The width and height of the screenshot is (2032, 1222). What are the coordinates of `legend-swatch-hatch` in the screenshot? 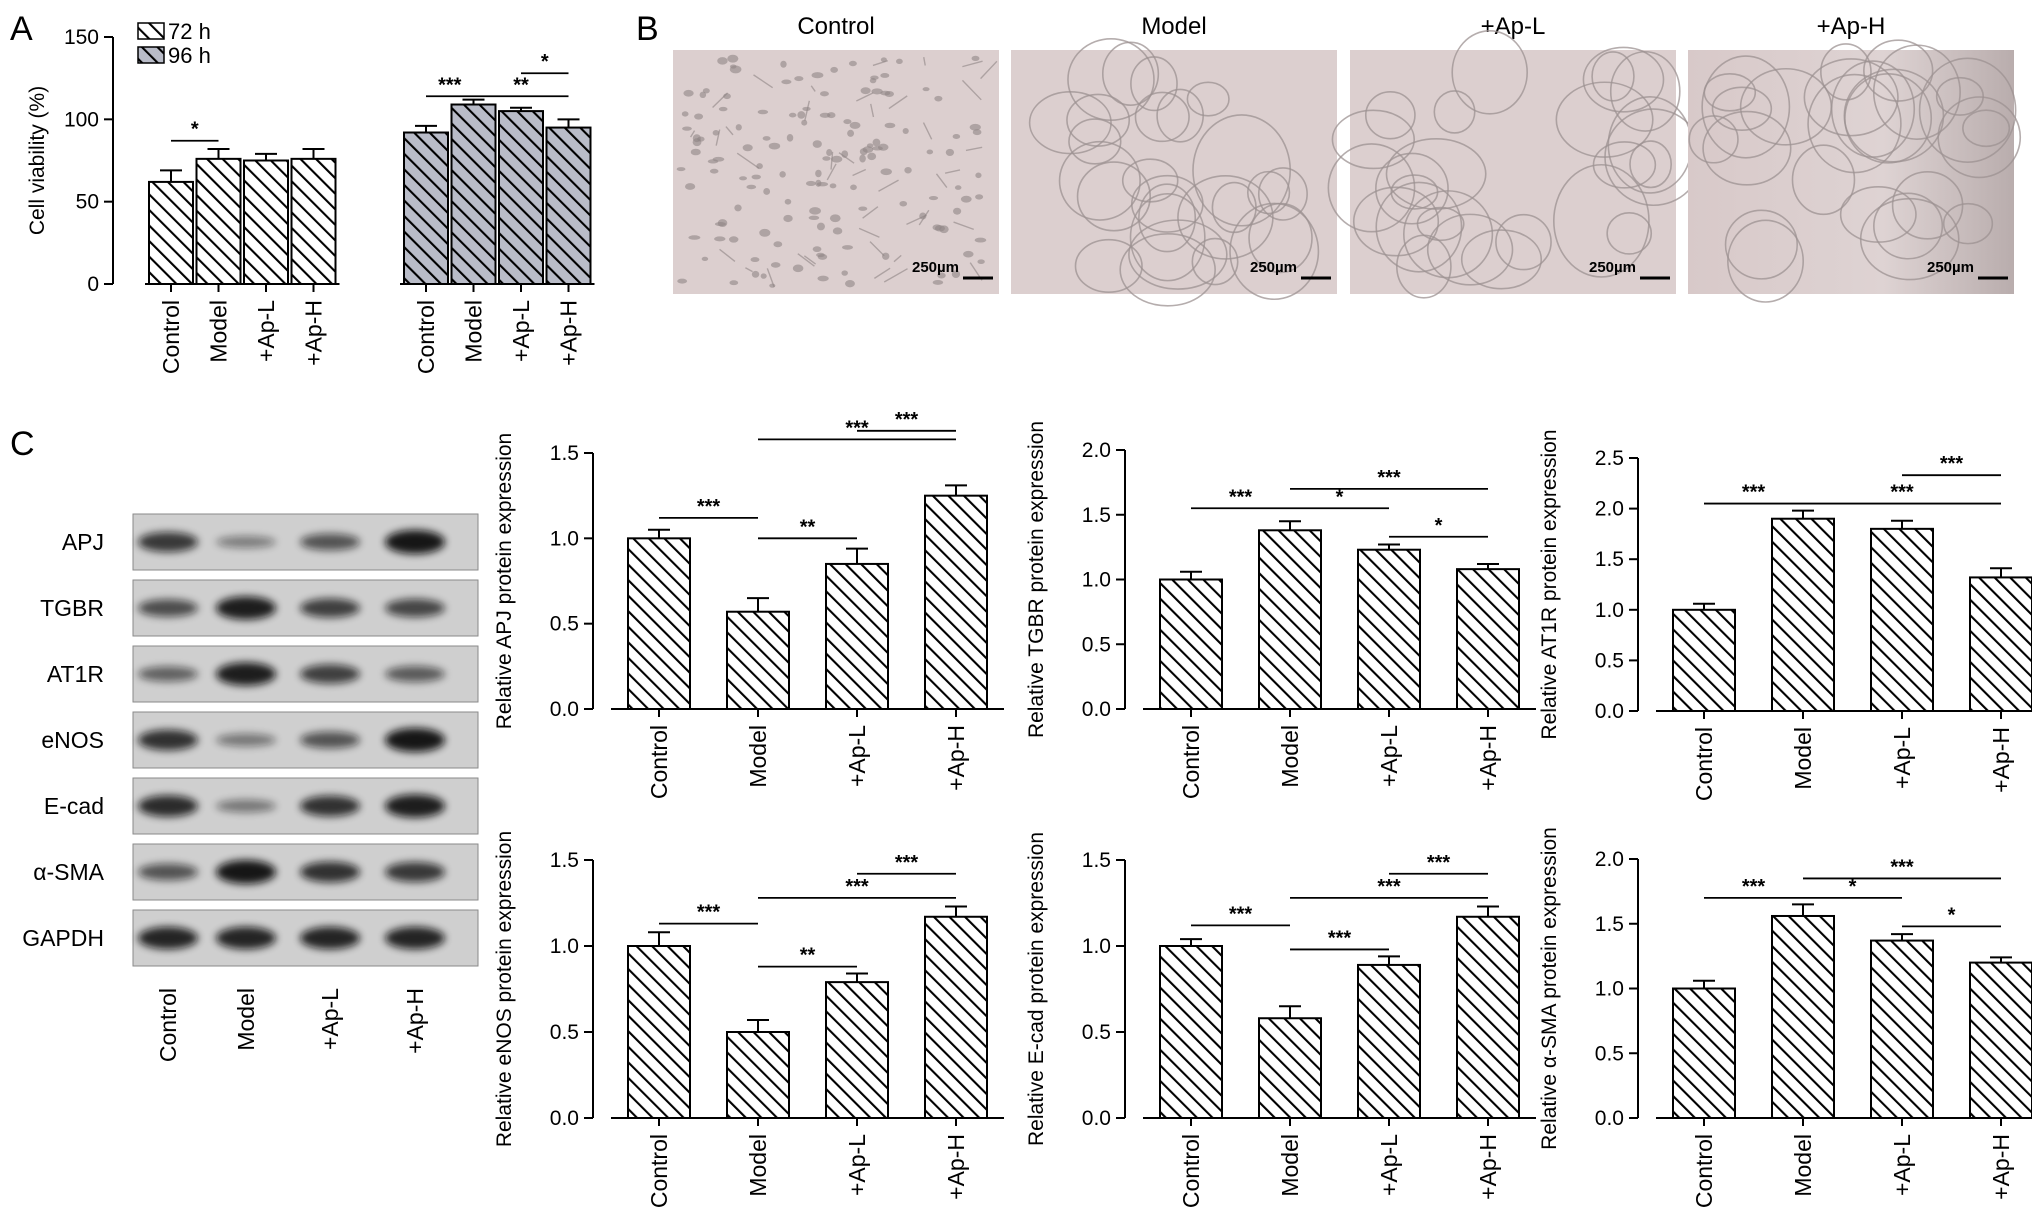 It's located at (151, 31).